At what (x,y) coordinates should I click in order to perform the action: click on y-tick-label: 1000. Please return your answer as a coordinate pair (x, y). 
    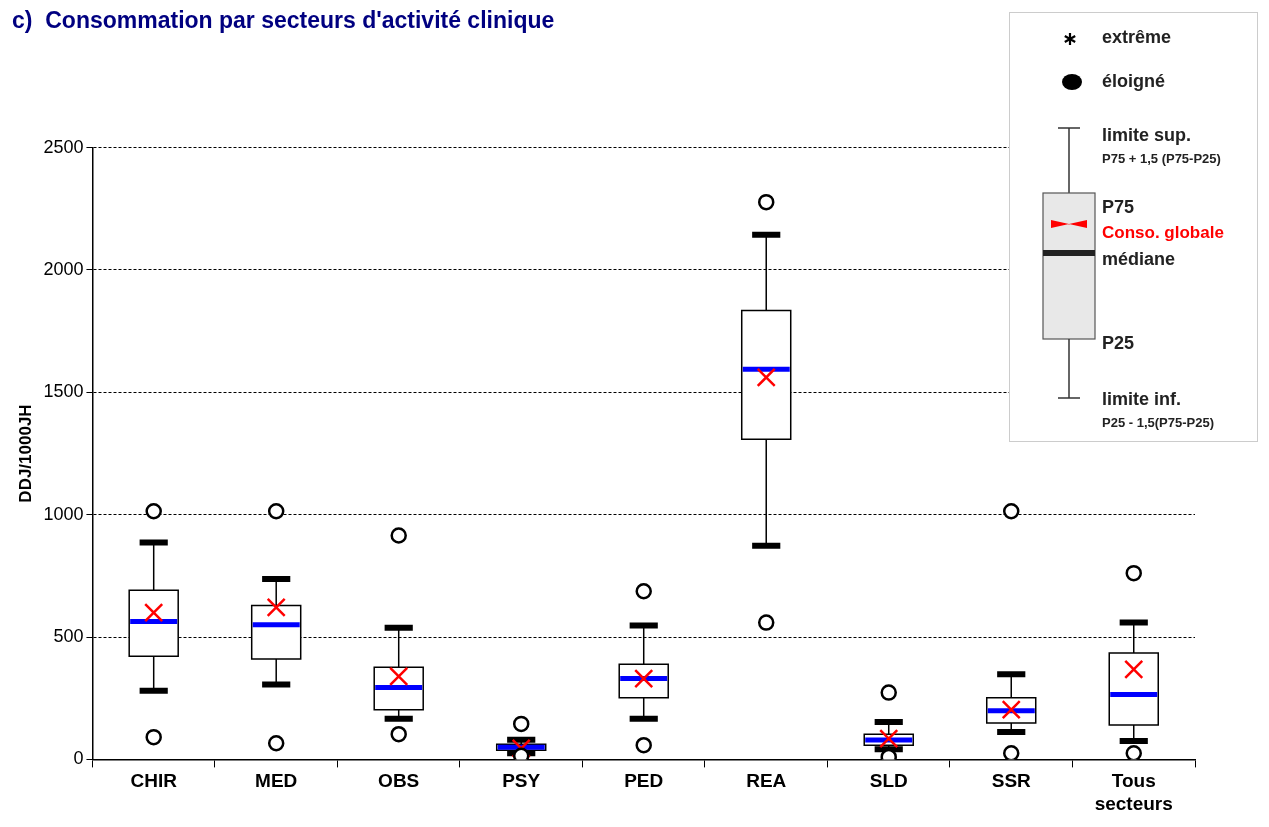
    Looking at the image, I should click on (63, 513).